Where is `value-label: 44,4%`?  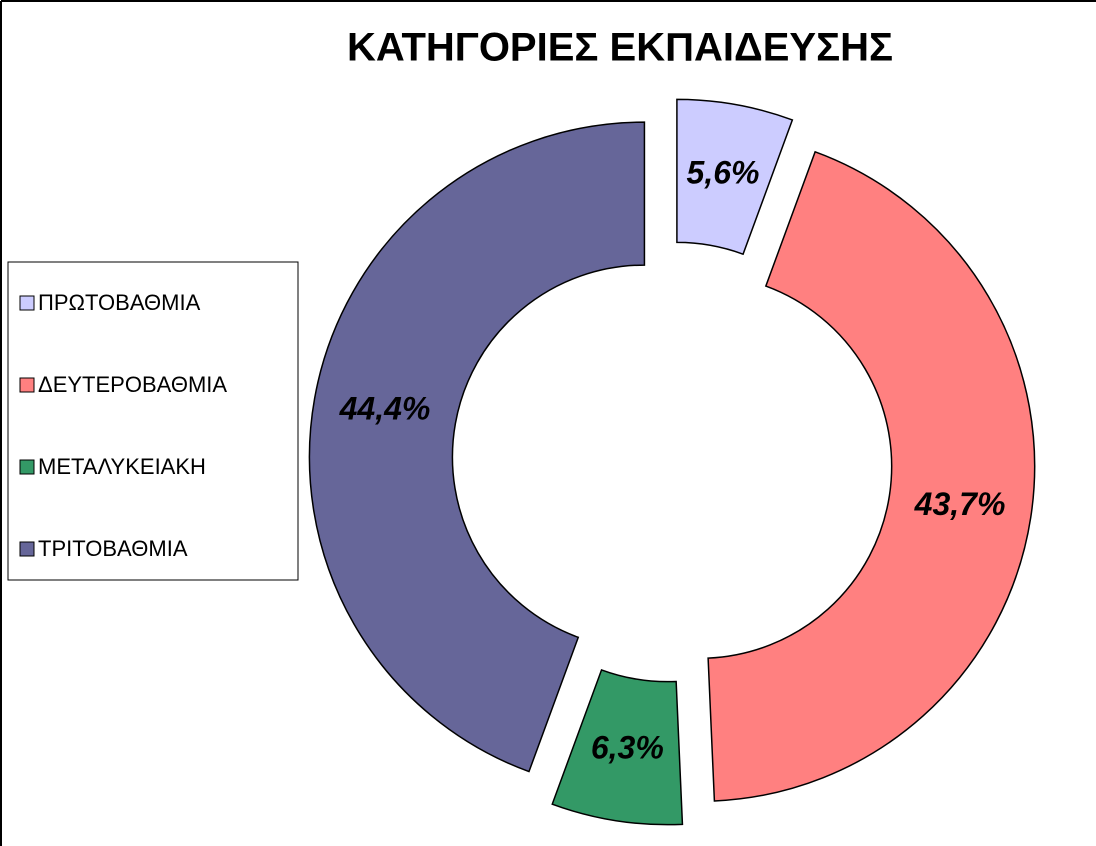
value-label: 44,4% is located at coordinates (385, 408).